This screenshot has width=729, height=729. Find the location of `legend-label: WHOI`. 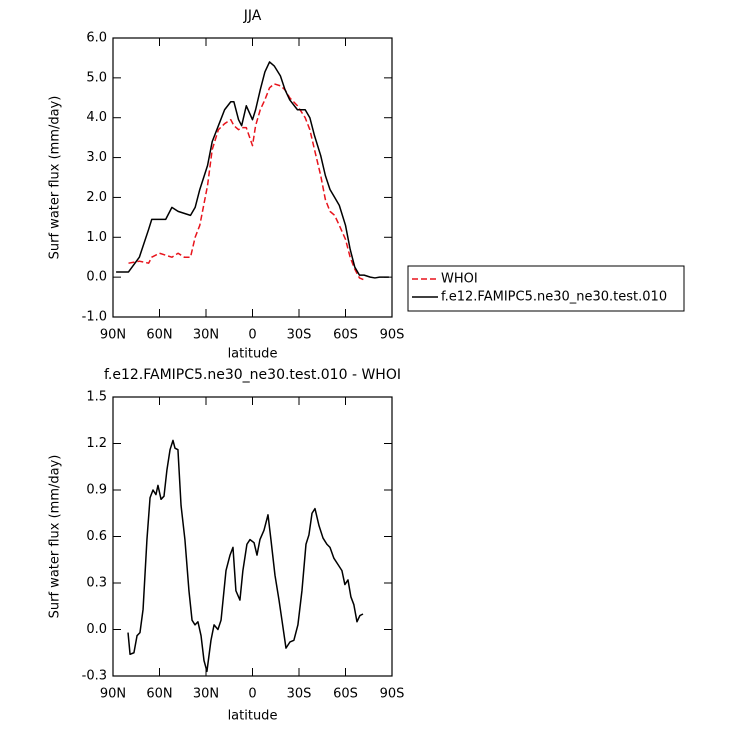

legend-label: WHOI is located at coordinates (459, 279).